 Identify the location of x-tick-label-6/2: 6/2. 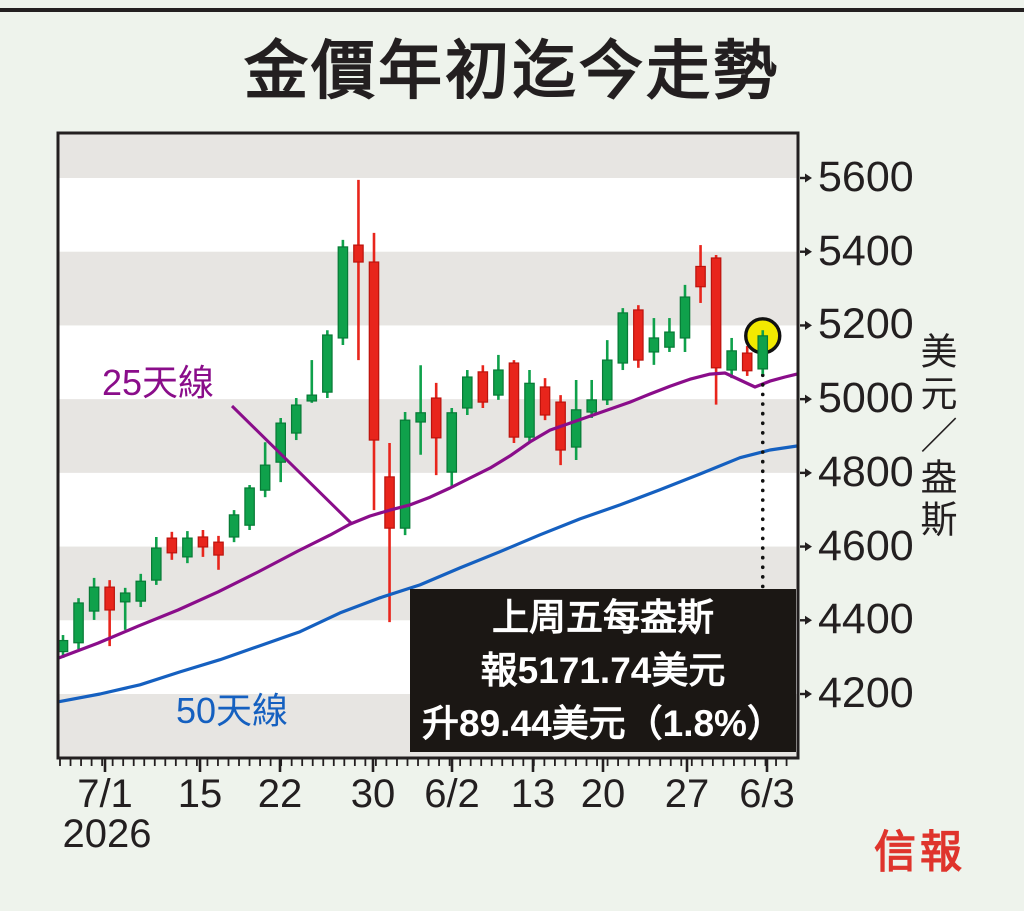
(452, 794).